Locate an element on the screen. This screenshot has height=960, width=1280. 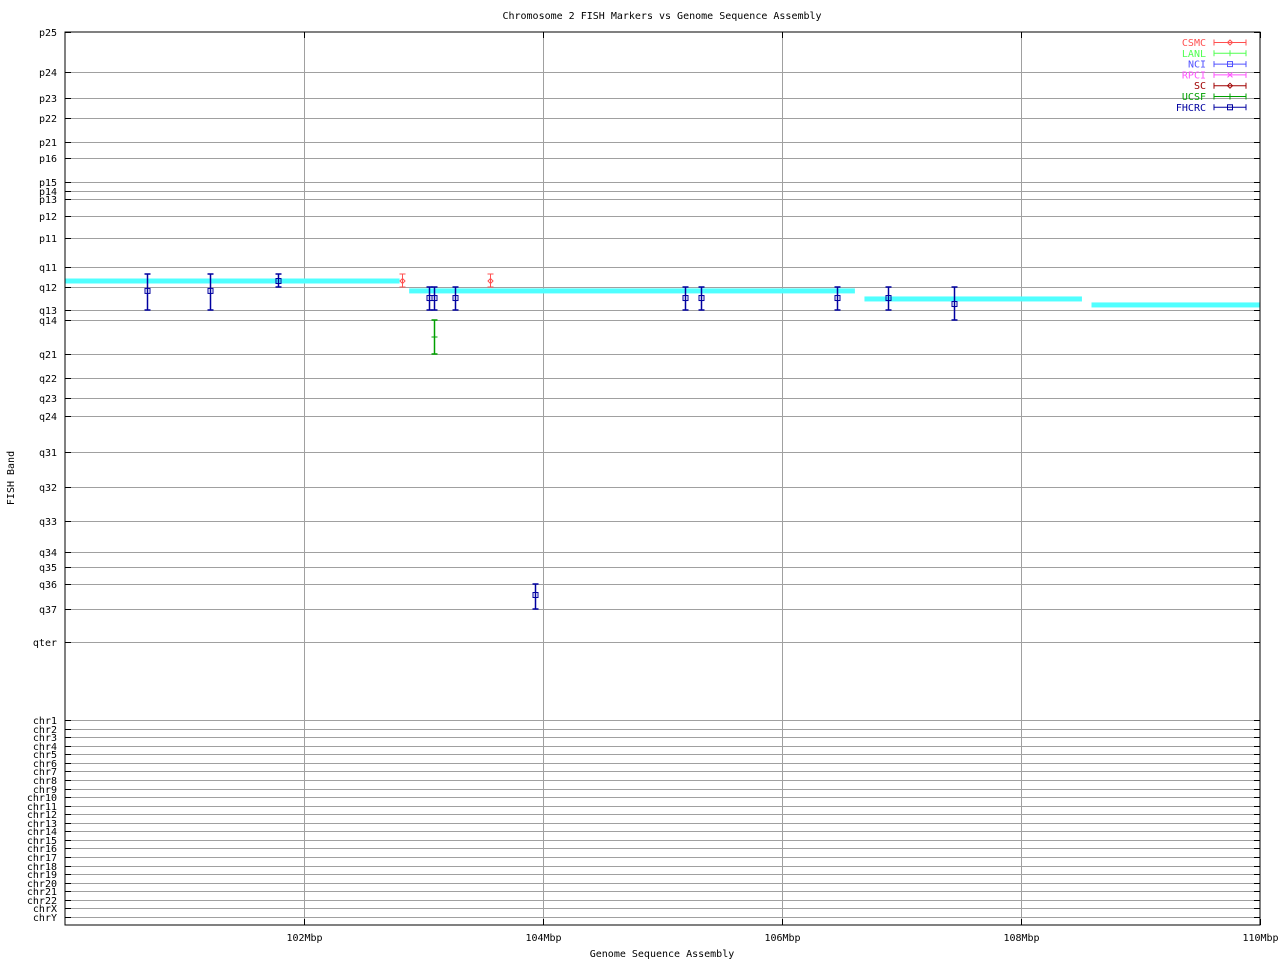
y-tick-label: chr8 is located at coordinates (45, 781).